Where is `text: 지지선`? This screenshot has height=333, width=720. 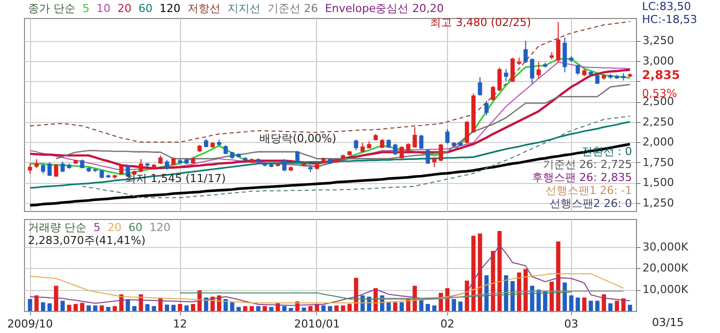
text: 지지선 is located at coordinates (243, 8).